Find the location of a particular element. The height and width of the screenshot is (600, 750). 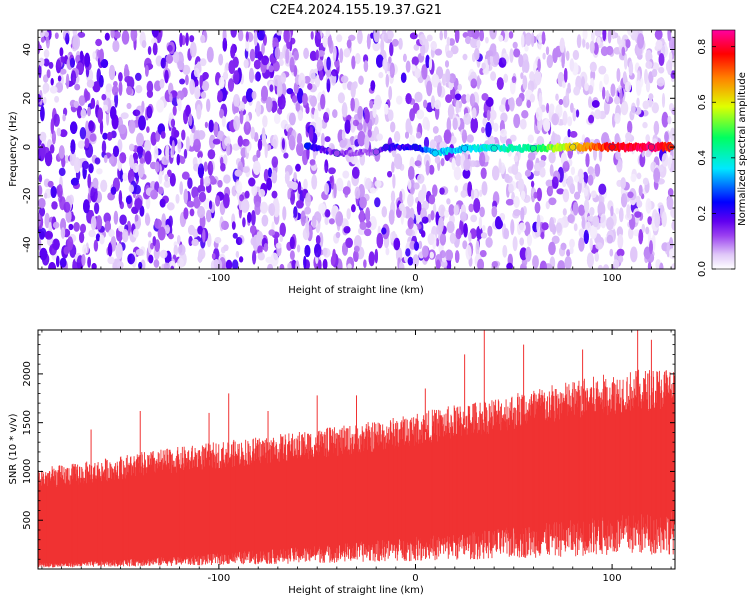

y-tick-label: 0 is located at coordinates (27, 147).